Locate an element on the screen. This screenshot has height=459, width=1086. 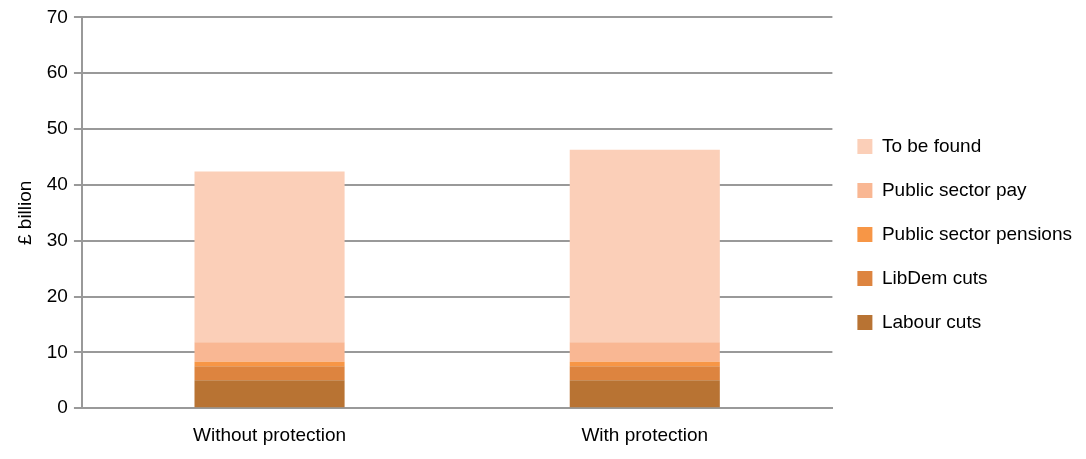
legend-label: Public sector pensions is located at coordinates (977, 233).